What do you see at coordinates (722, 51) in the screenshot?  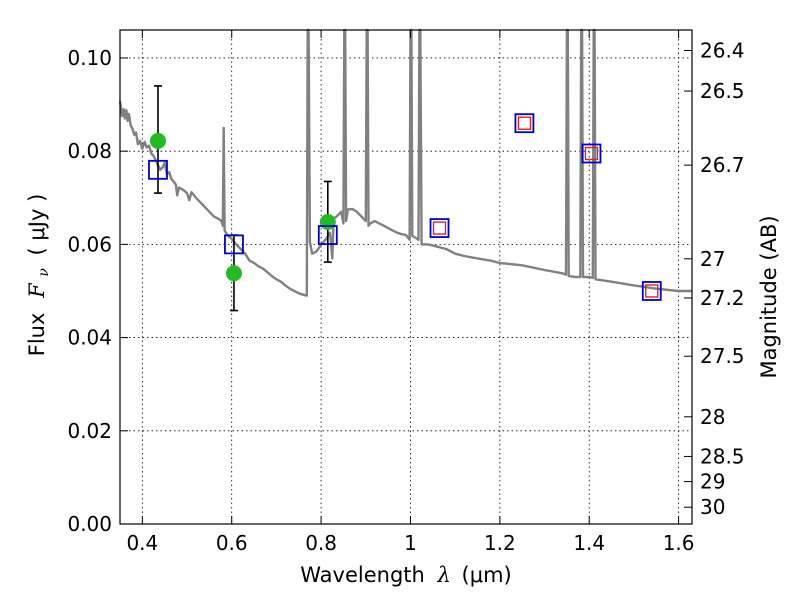 I see `mag-tick-label: 26.4` at bounding box center [722, 51].